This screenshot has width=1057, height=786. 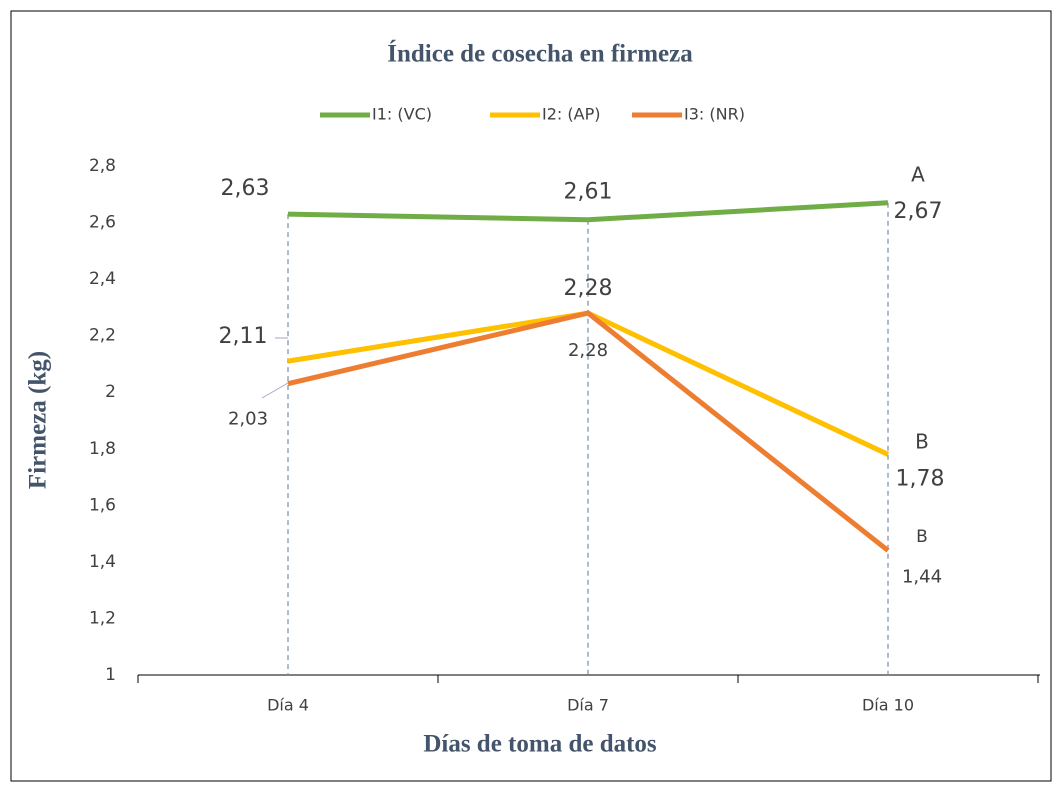 What do you see at coordinates (588, 211) in the screenshot?
I see `series-line` at bounding box center [588, 211].